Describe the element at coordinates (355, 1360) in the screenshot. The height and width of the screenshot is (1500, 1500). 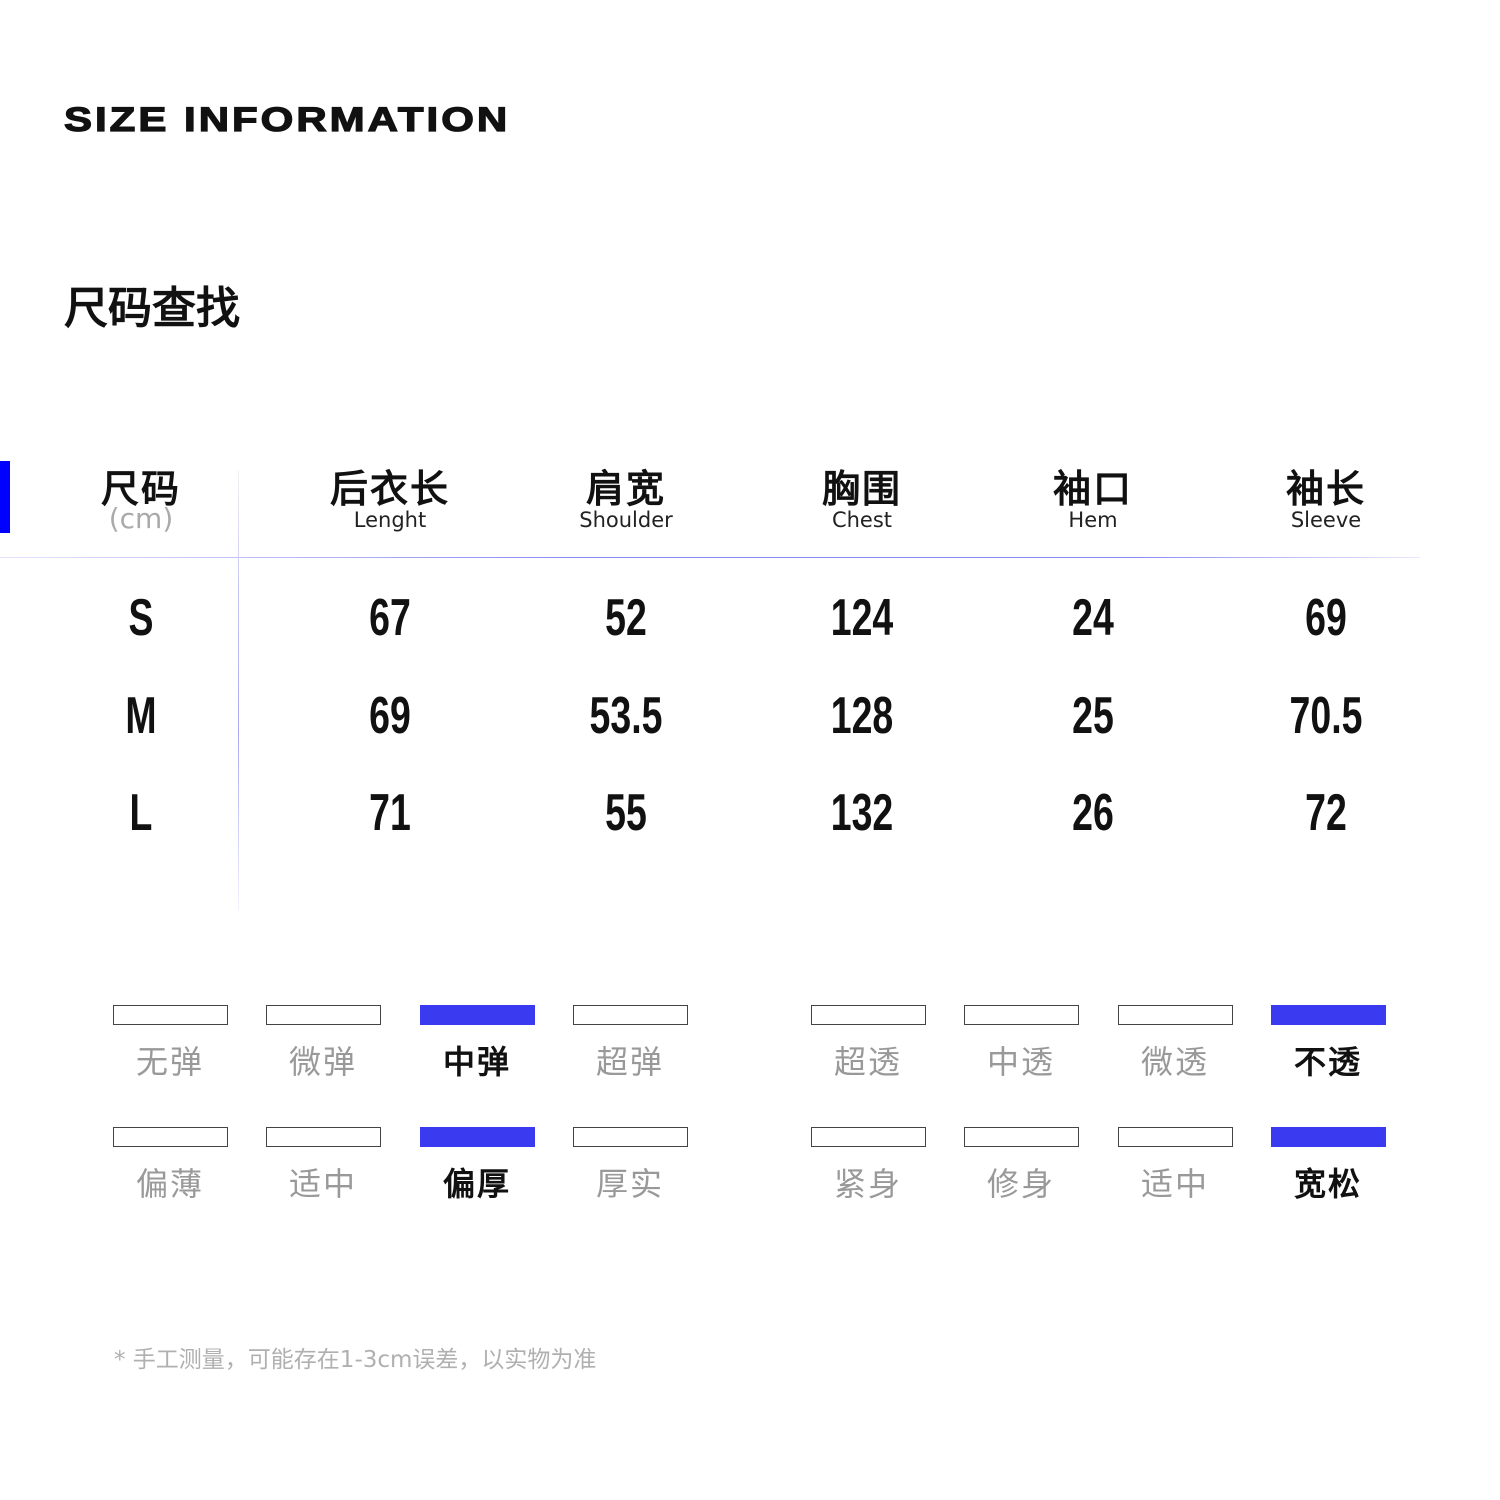
I see `measurement-note: * 手工测量，可能存在1-3cm误差，以实物为准` at that location.